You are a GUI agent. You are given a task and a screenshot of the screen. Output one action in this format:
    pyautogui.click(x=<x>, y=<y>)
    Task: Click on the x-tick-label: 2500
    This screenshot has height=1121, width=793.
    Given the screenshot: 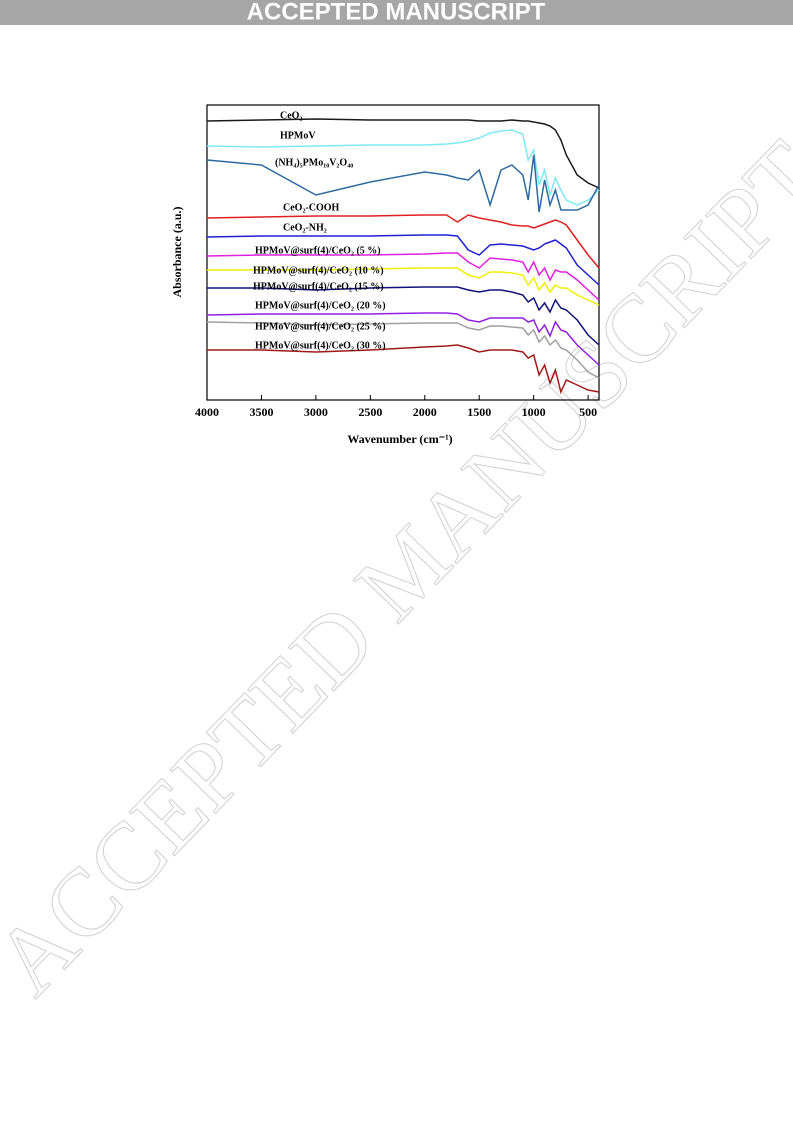 What is the action you would take?
    pyautogui.click(x=370, y=412)
    